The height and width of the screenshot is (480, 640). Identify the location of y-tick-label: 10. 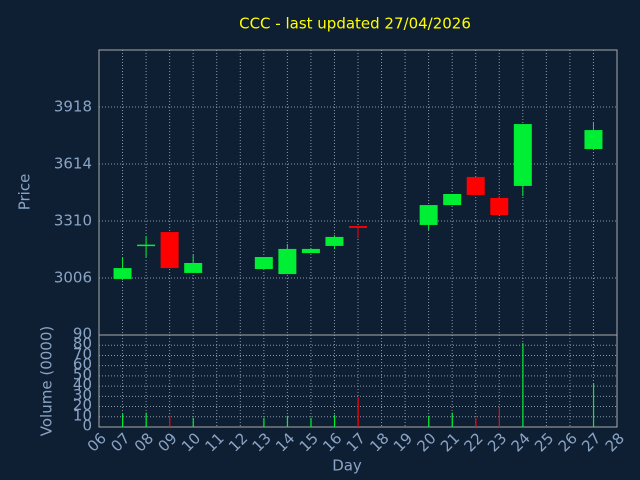
(82, 415).